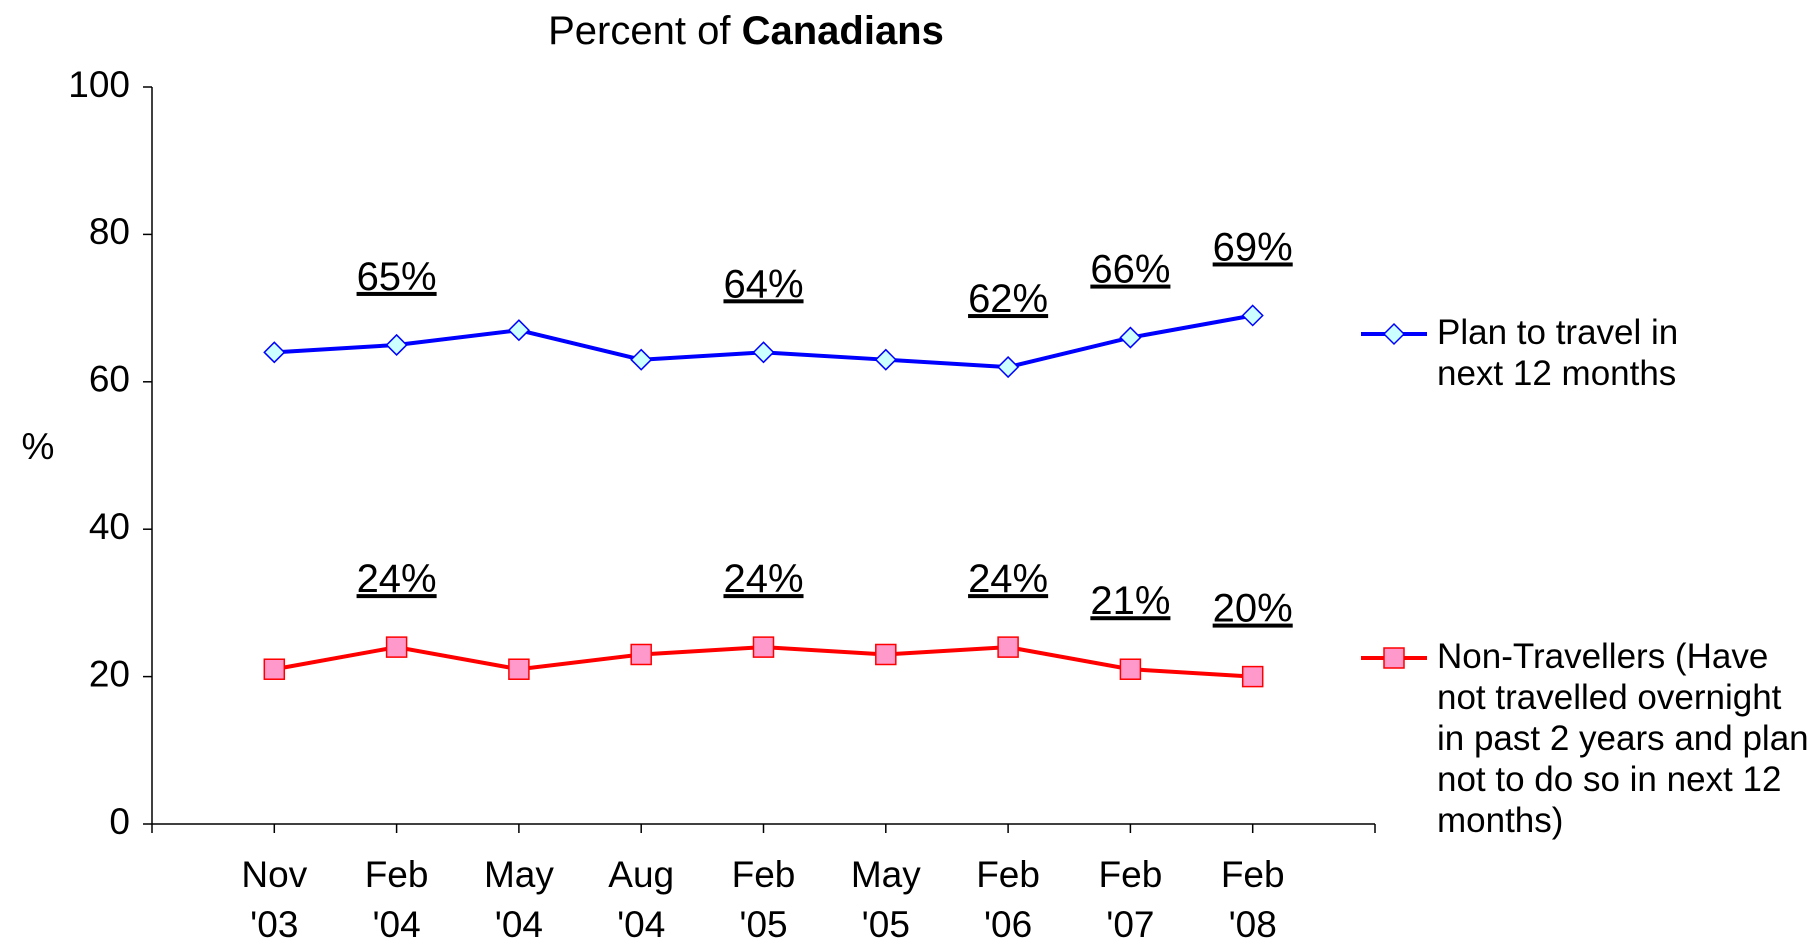 This screenshot has width=1818, height=948. I want to click on y-tick-label: 20, so click(109, 673).